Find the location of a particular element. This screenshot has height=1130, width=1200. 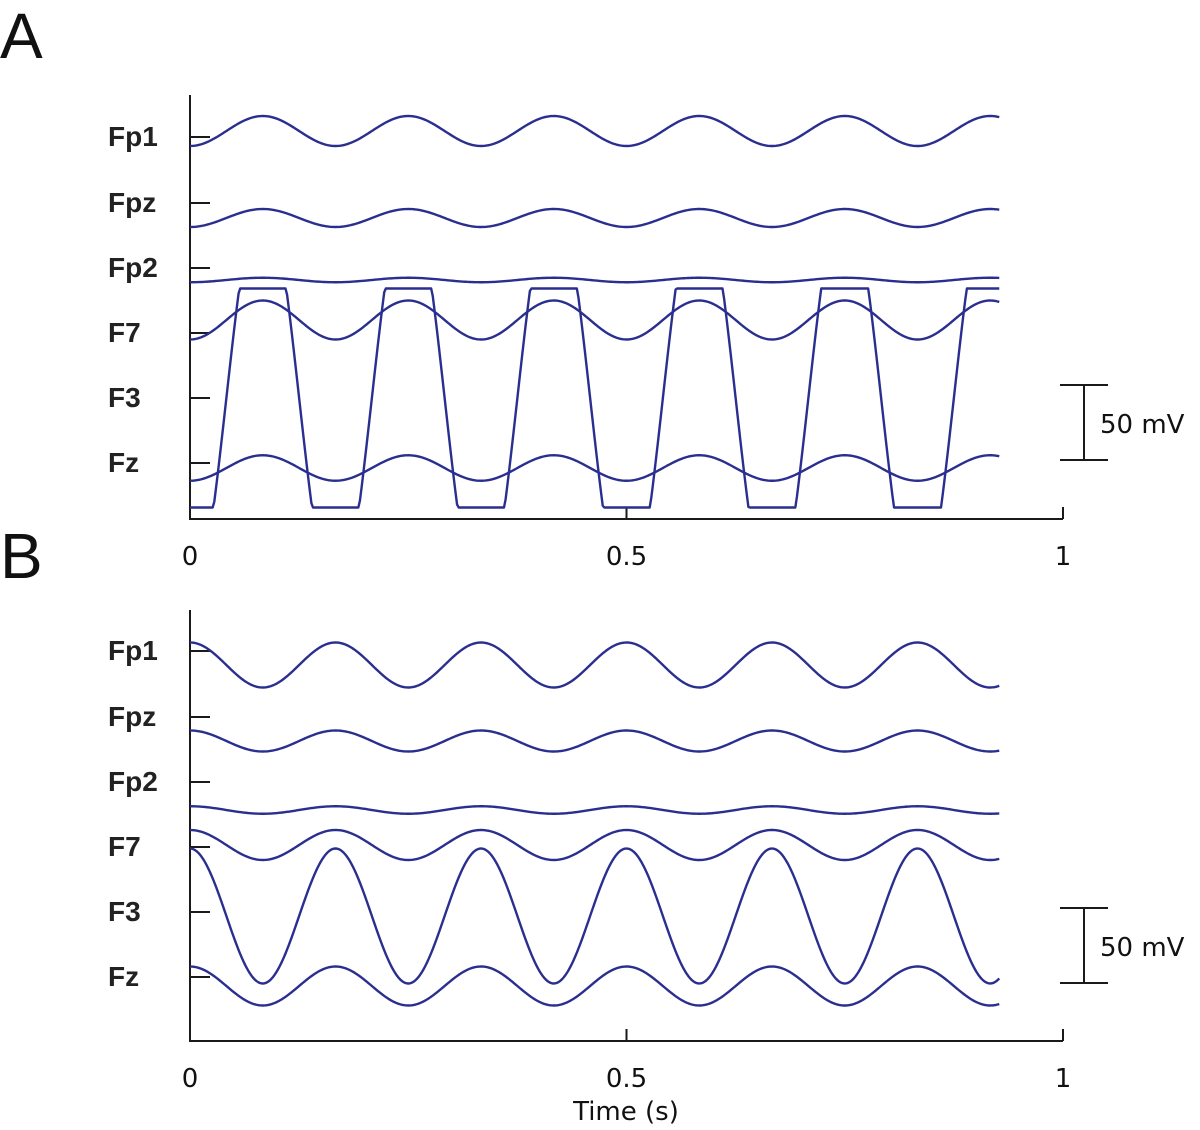

panel-letter-a: A is located at coordinates (21, 36).